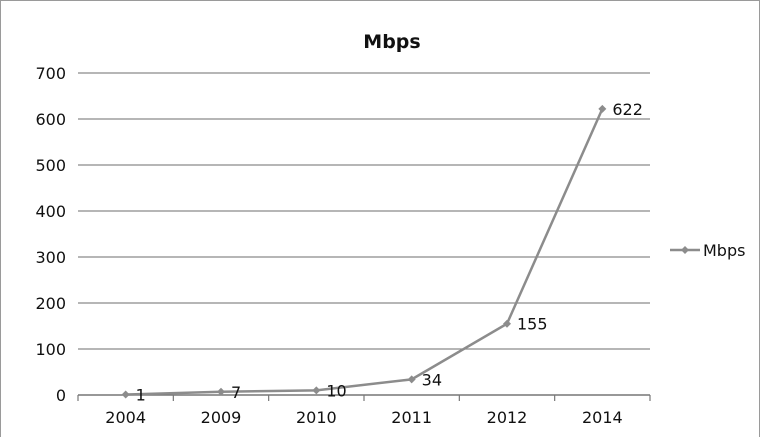  I want to click on y-tick-label: 700, so click(50, 73).